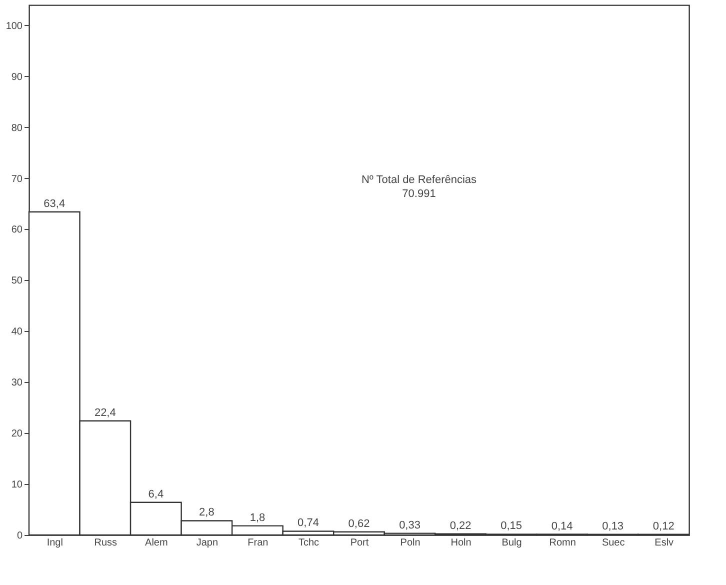 This screenshot has width=726, height=585. I want to click on x-tick-label: Alem, so click(156, 543).